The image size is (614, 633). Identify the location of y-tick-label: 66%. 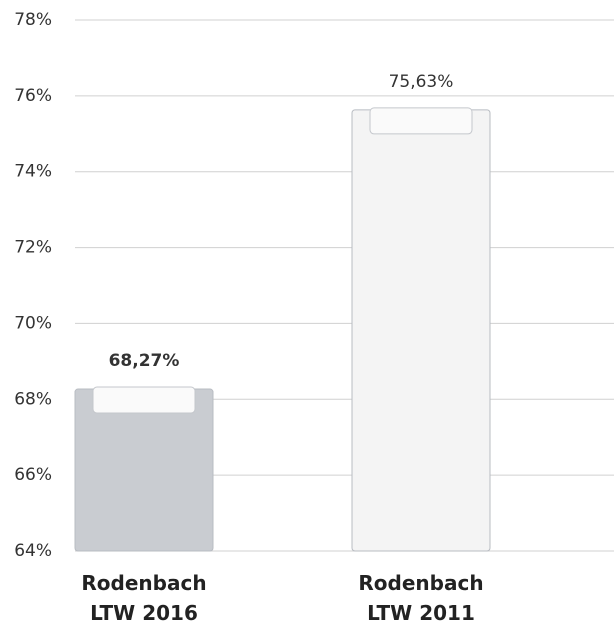
(33, 475).